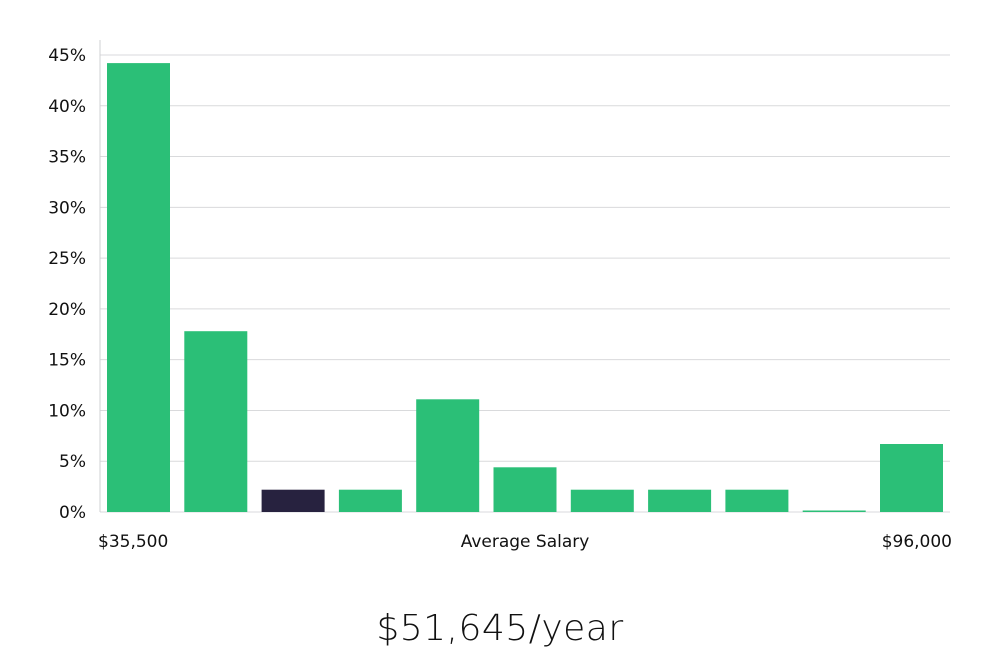 The height and width of the screenshot is (660, 1000). I want to click on y-axis-tick-labels: 0% 5% 10% 15% 20% 25% 30% 35% 40% 45%, so click(67, 284).